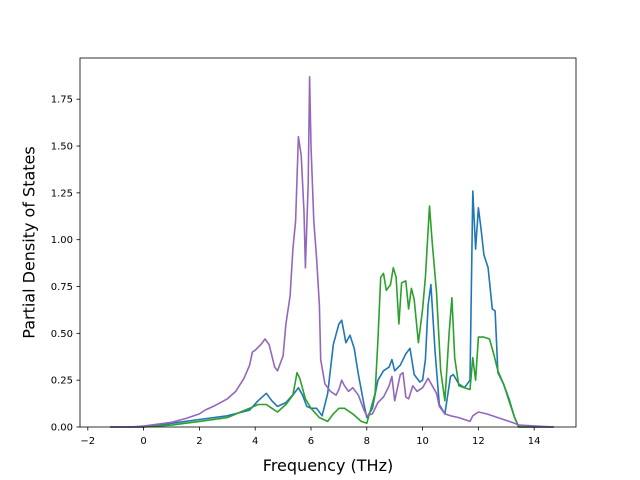 Image resolution: width=640 pixels, height=480 pixels. I want to click on x-tick-label: 8, so click(367, 441).